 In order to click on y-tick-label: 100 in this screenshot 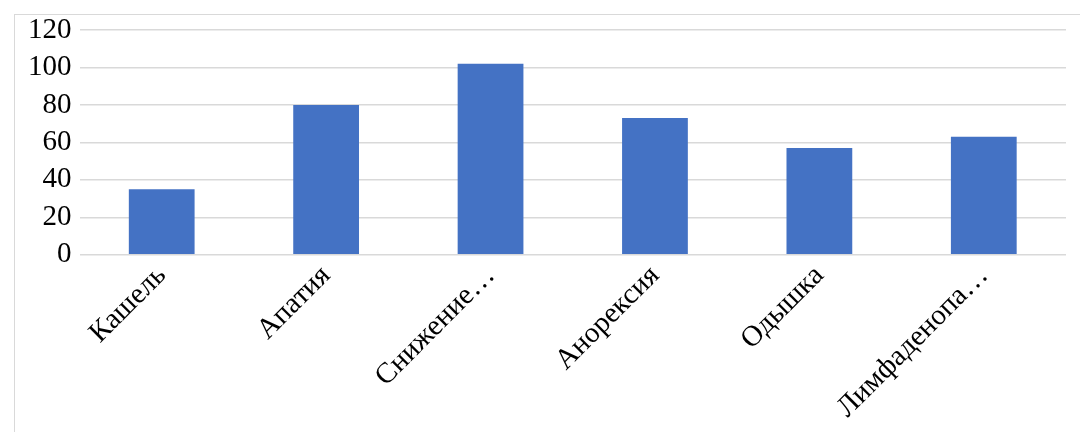, I will do `click(50, 65)`.